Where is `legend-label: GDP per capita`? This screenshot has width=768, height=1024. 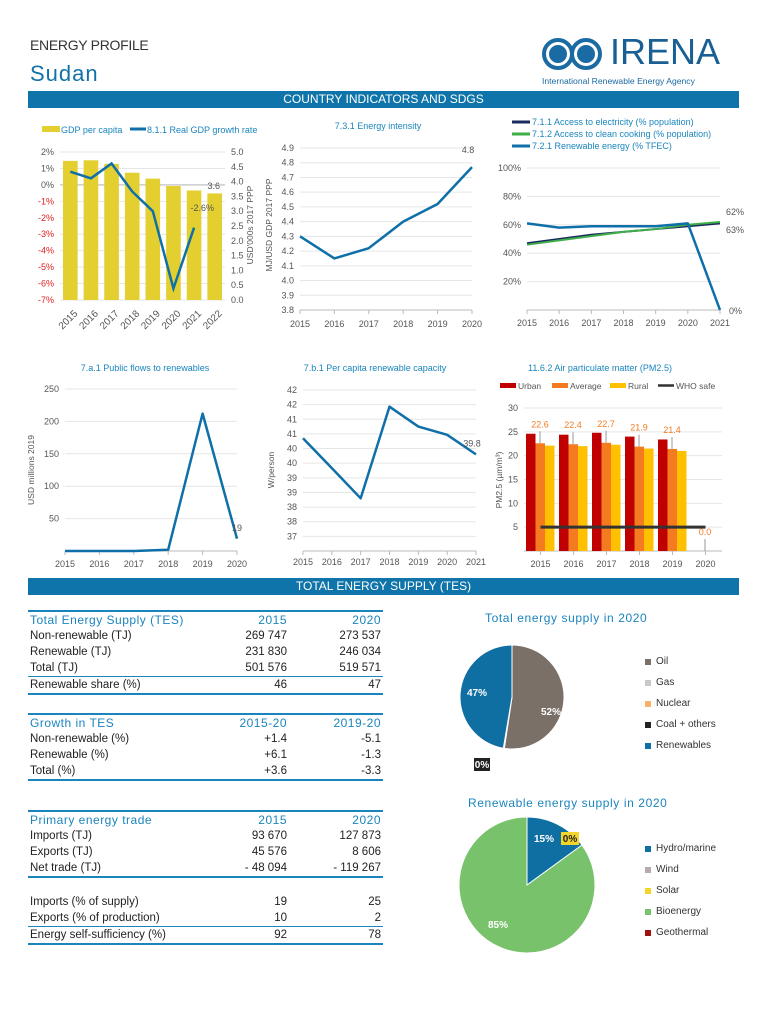 legend-label: GDP per capita is located at coordinates (91, 130).